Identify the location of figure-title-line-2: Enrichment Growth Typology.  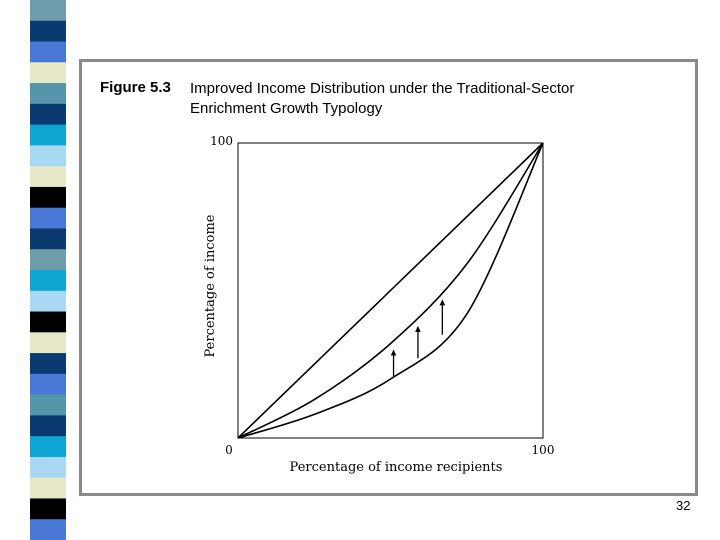
(286, 108).